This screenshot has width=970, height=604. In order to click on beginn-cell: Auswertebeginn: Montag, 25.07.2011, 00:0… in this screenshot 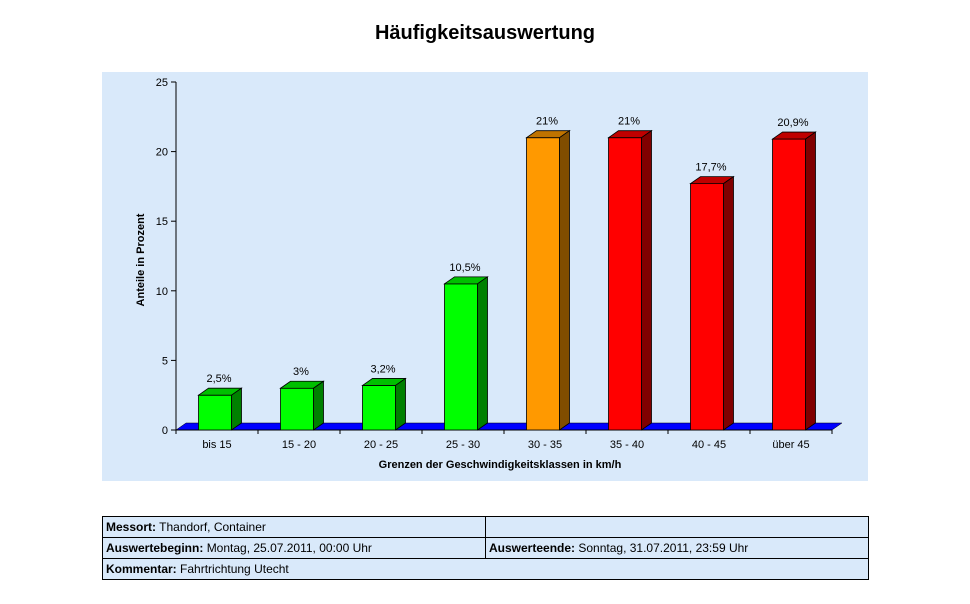, I will do `click(294, 548)`.